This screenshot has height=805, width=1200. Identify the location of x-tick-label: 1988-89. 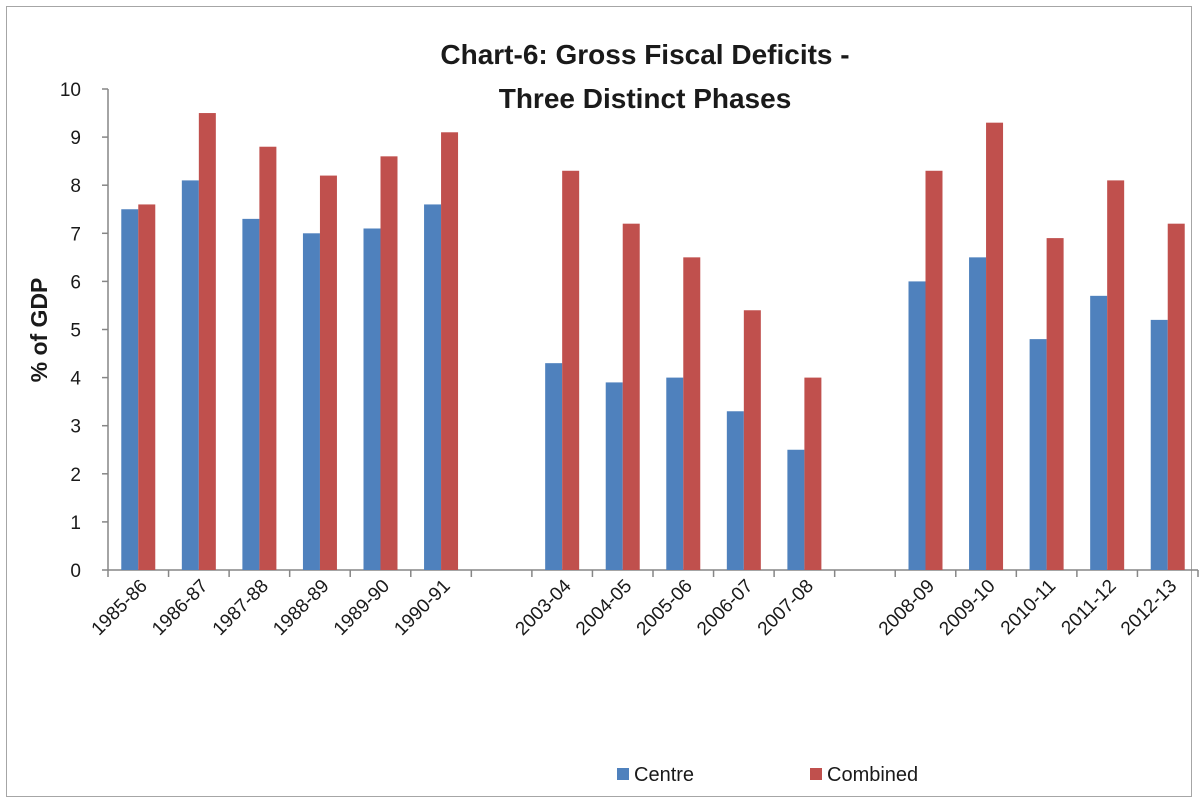
(301, 608).